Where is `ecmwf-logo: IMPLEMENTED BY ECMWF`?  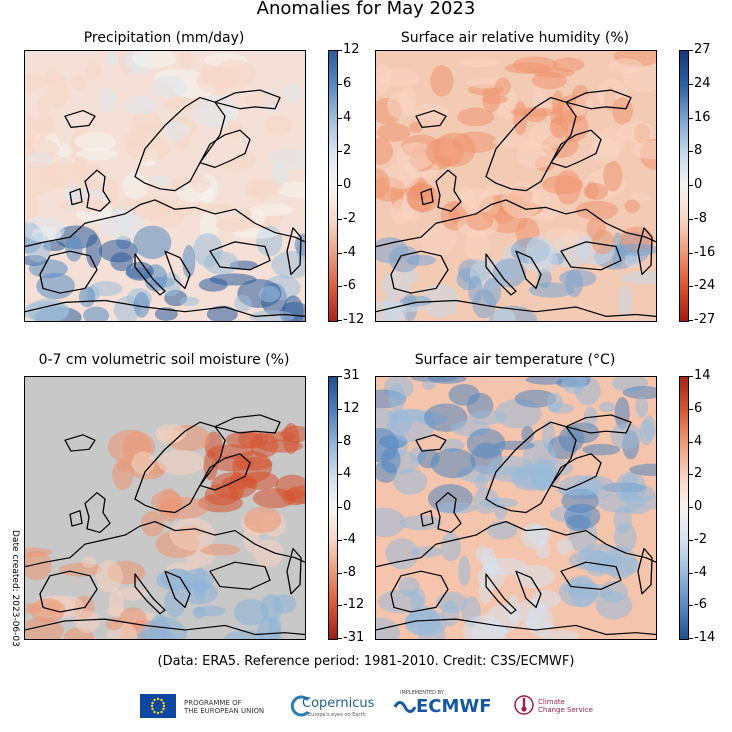
ecmwf-logo: IMPLEMENTED BY ECMWF is located at coordinates (449, 705).